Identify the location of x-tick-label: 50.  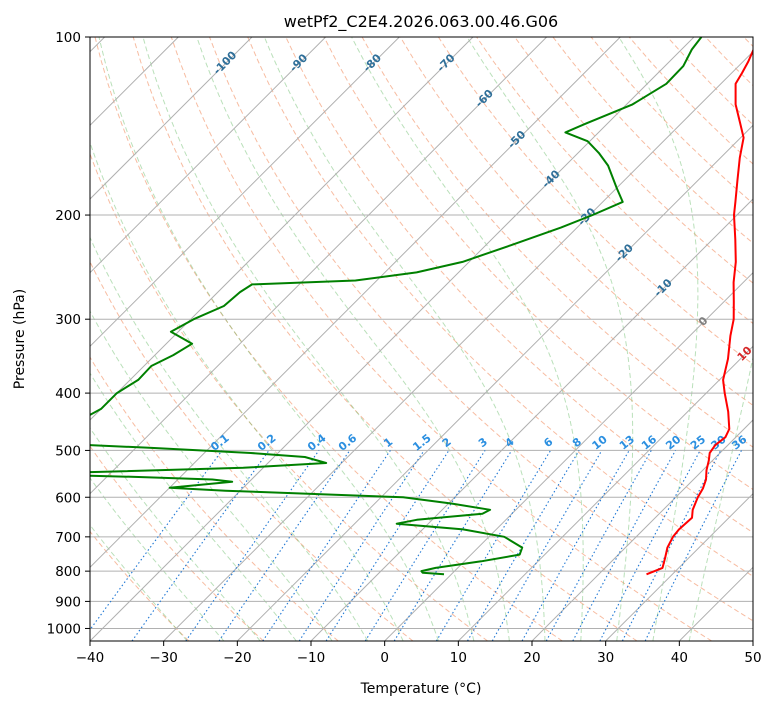
(752, 658).